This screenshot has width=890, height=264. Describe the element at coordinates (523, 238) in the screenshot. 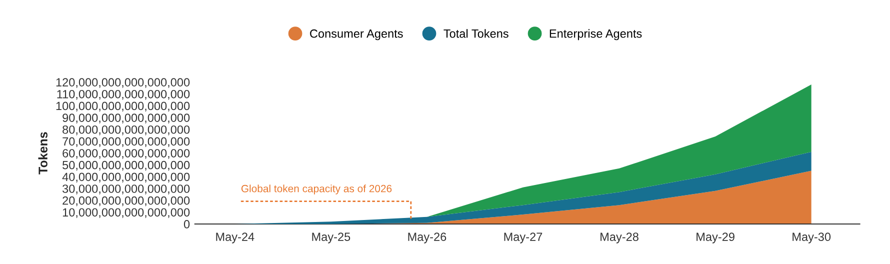

I see `x-tick-label: May-27` at that location.